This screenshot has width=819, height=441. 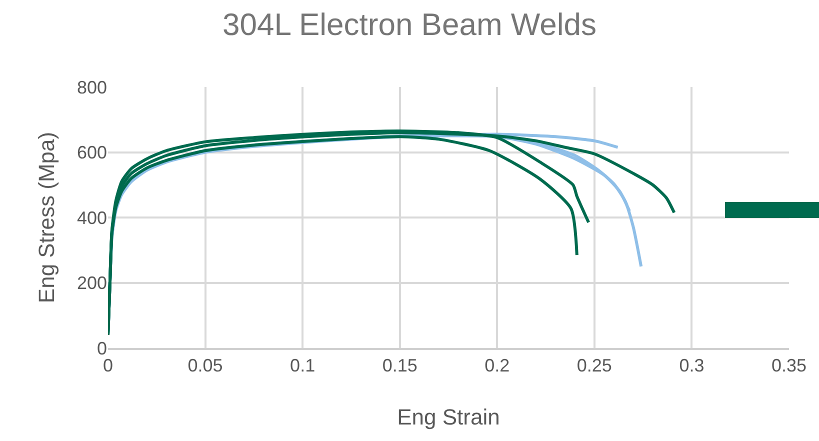 What do you see at coordinates (448, 417) in the screenshot?
I see `x-axis-title: Eng Strain` at bounding box center [448, 417].